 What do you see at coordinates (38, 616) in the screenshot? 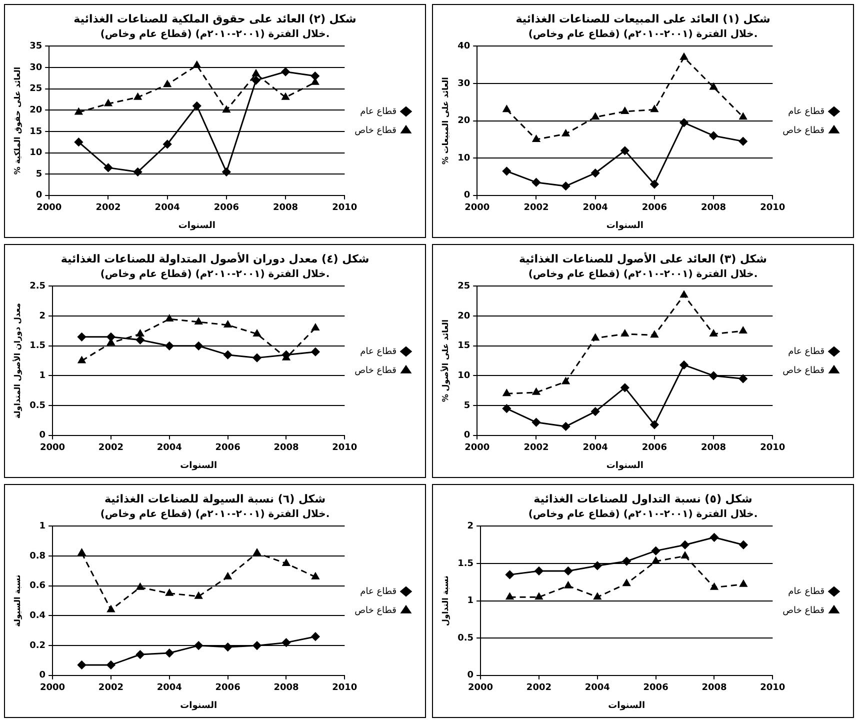
I see `y-tick-label: 0.4` at bounding box center [38, 616].